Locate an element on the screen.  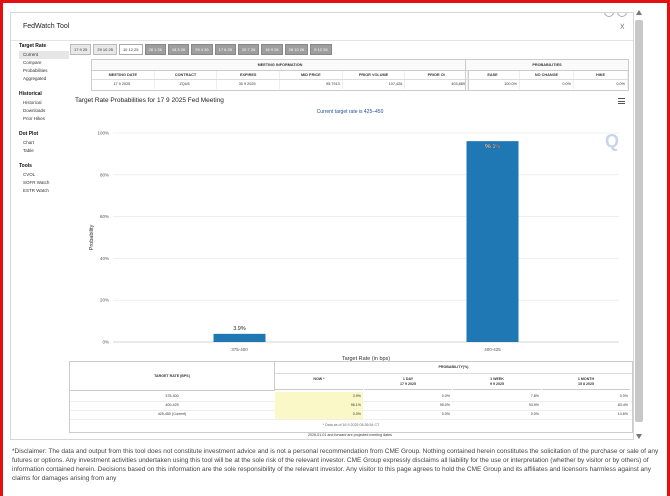
table-header-row: EASE NO CHANGE HIKE is located at coordinates (547, 75).